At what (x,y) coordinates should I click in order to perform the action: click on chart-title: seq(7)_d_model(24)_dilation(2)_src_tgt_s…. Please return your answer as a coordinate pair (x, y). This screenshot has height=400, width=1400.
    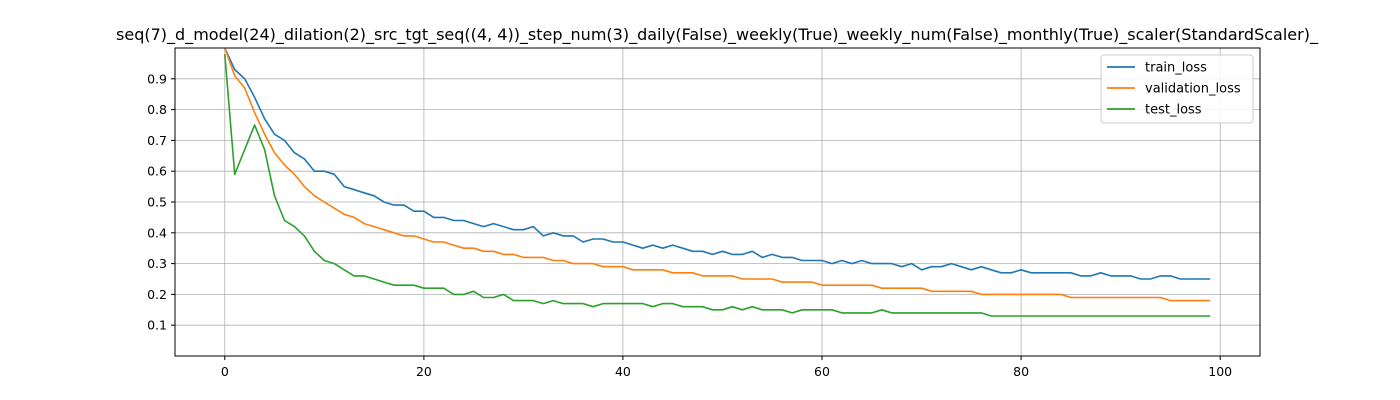
    Looking at the image, I should click on (717, 35).